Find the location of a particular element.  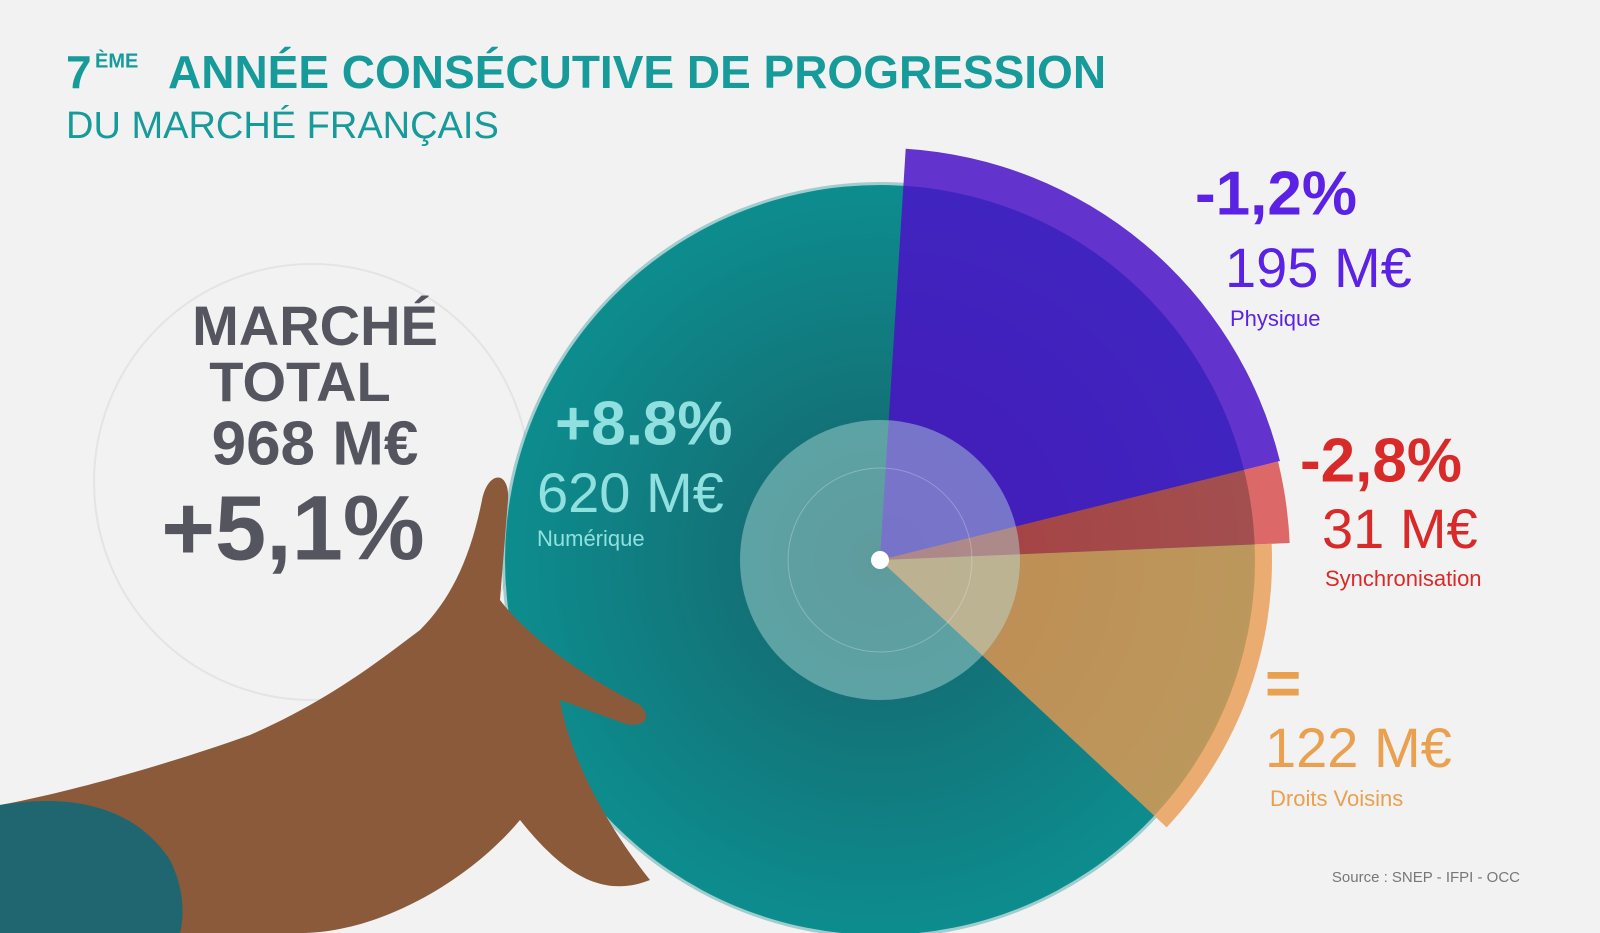

change-label: -2,8% is located at coordinates (1381, 460).